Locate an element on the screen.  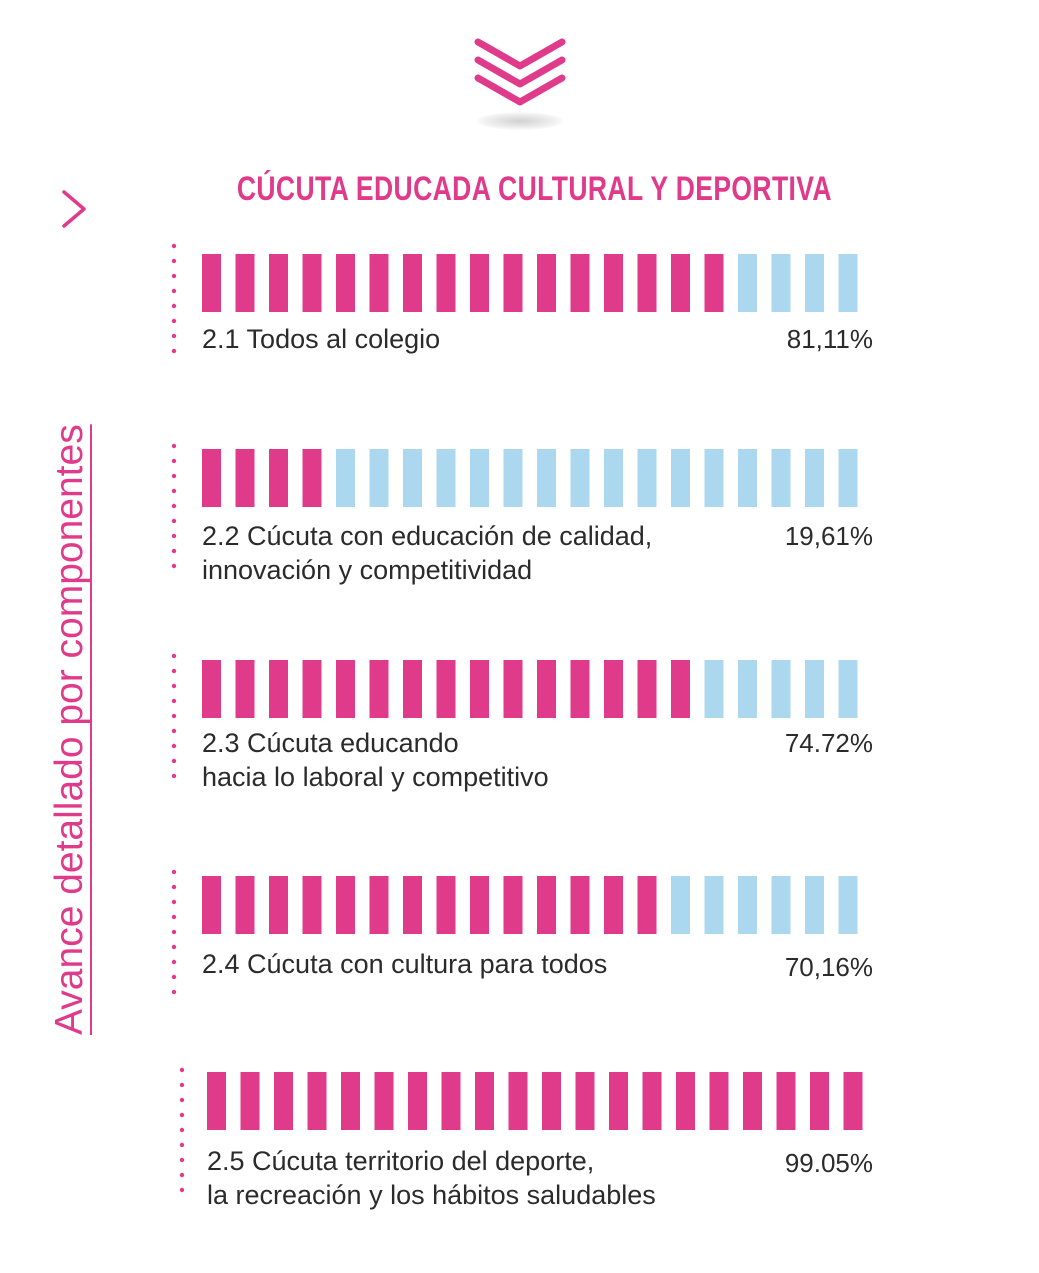
category-label-line: 2.5 Cúcuta territorio del deporte, is located at coordinates (401, 1161).